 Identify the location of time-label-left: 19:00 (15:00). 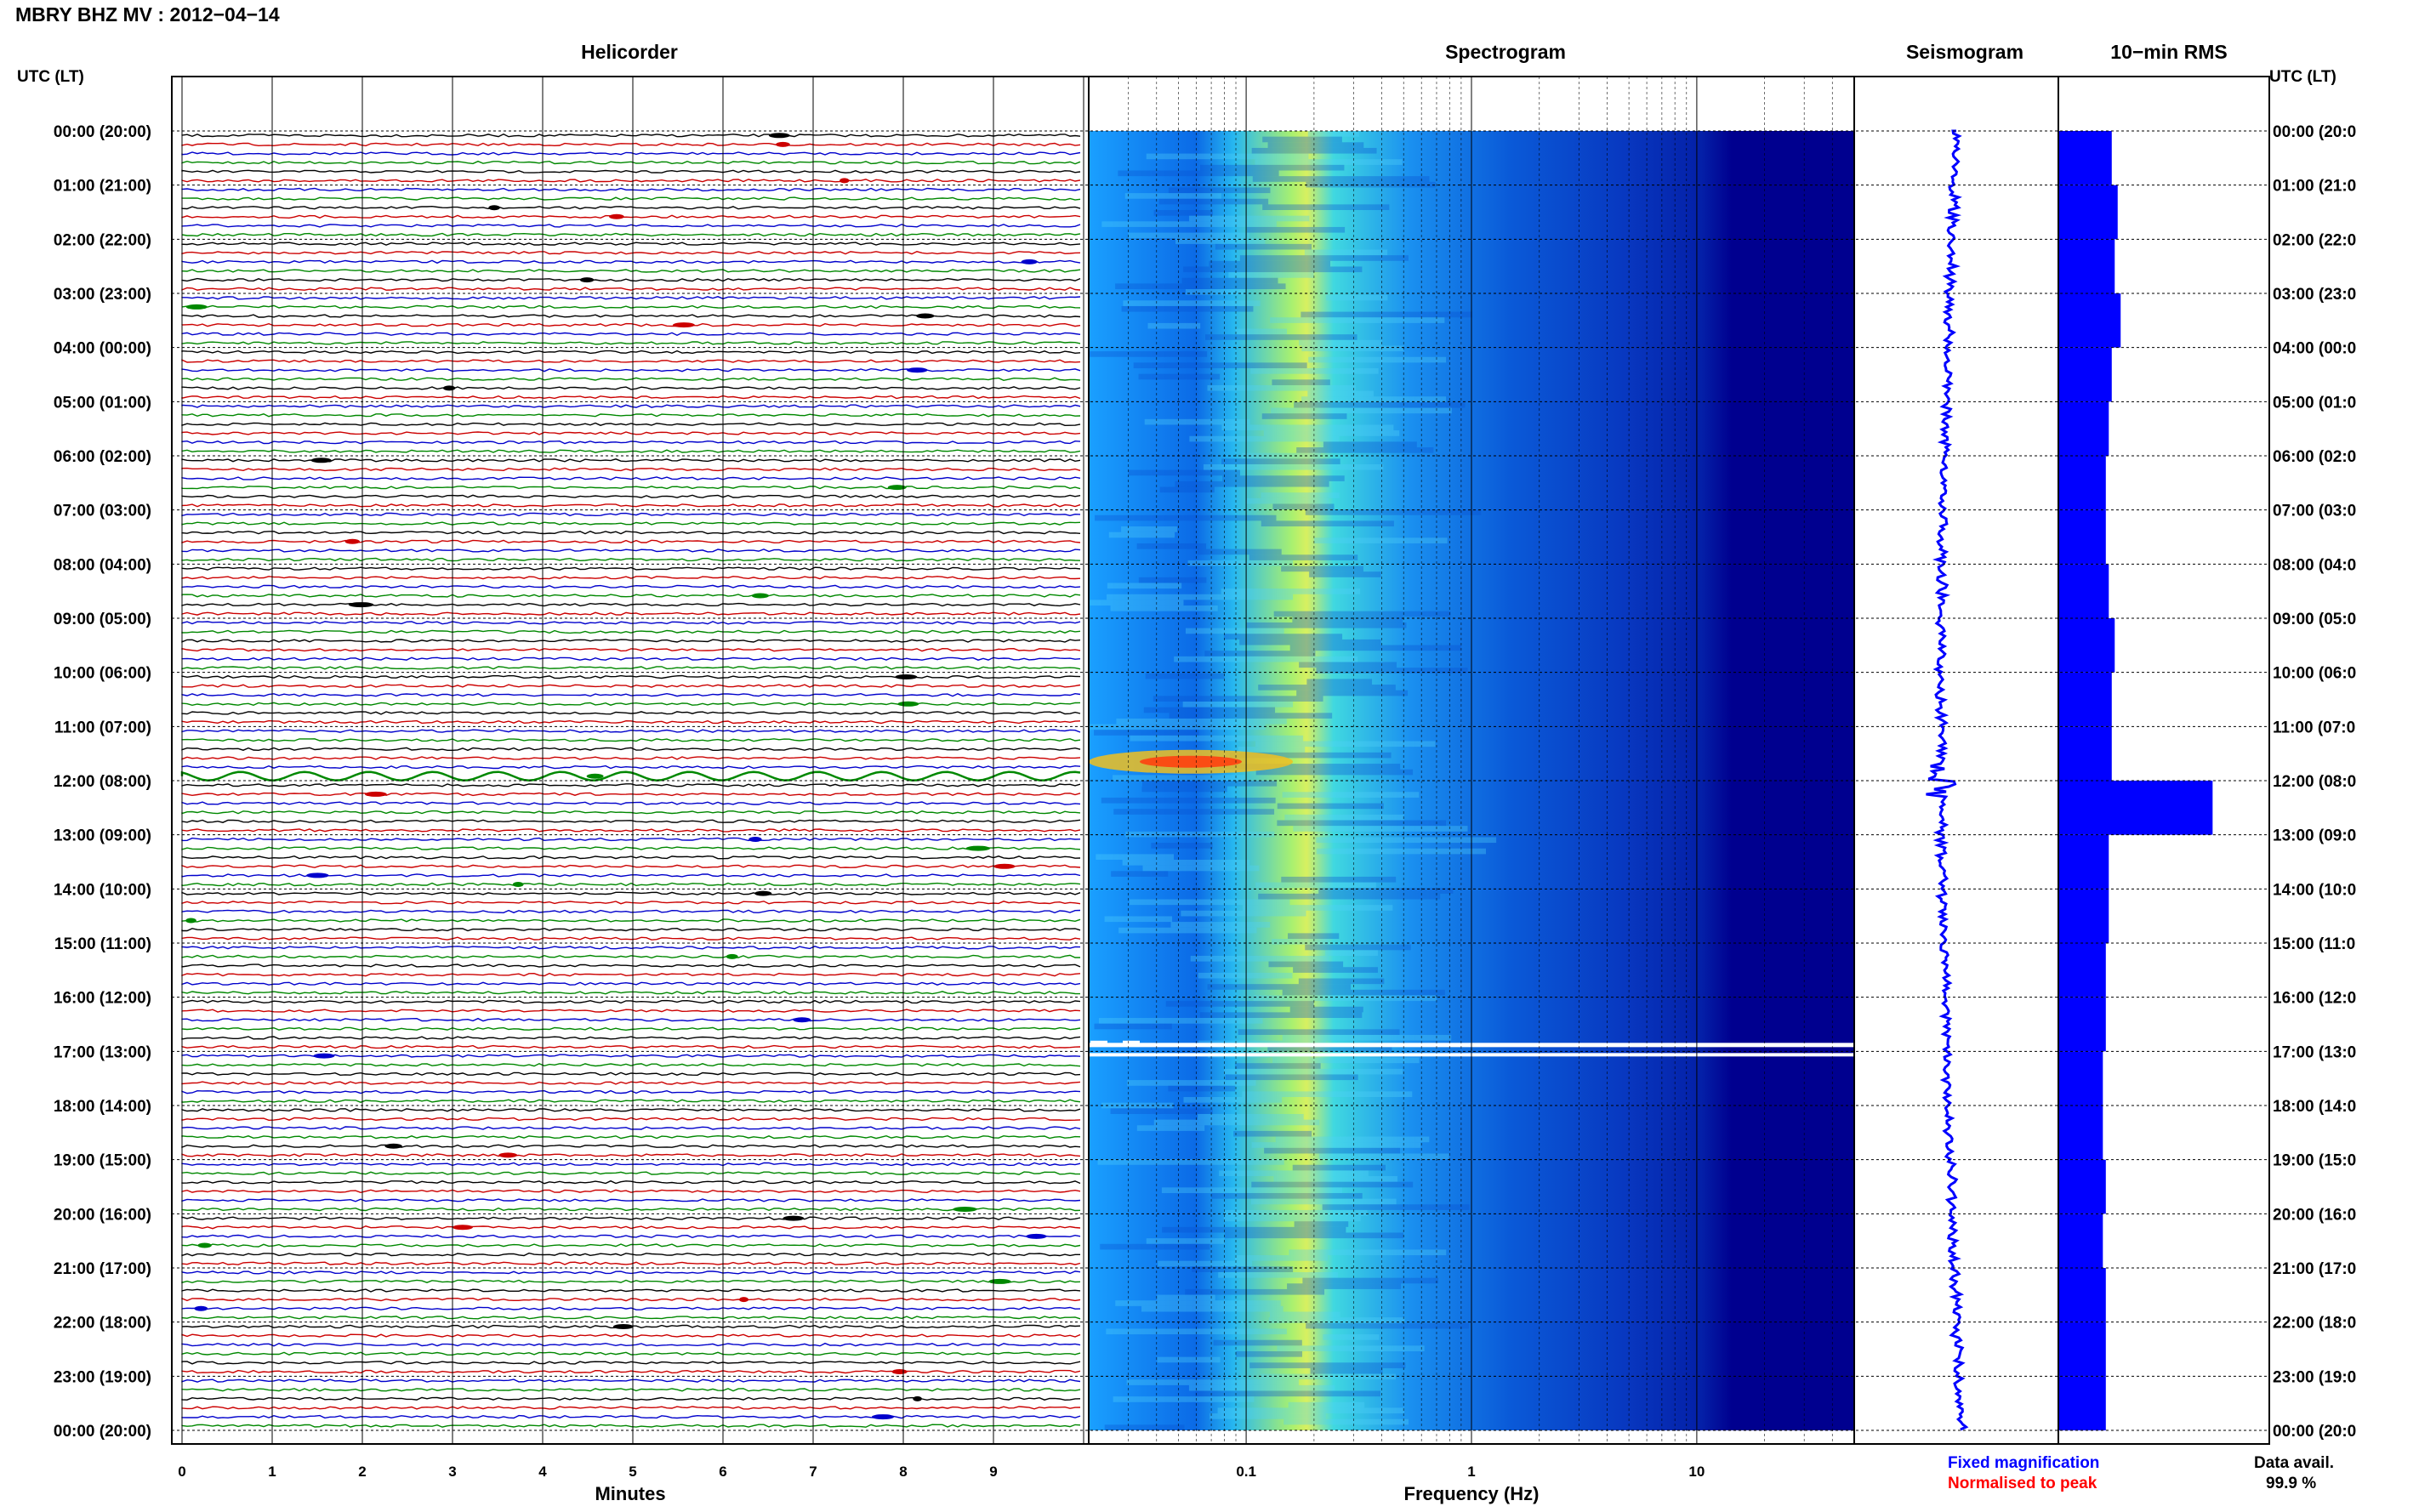
(102, 1161).